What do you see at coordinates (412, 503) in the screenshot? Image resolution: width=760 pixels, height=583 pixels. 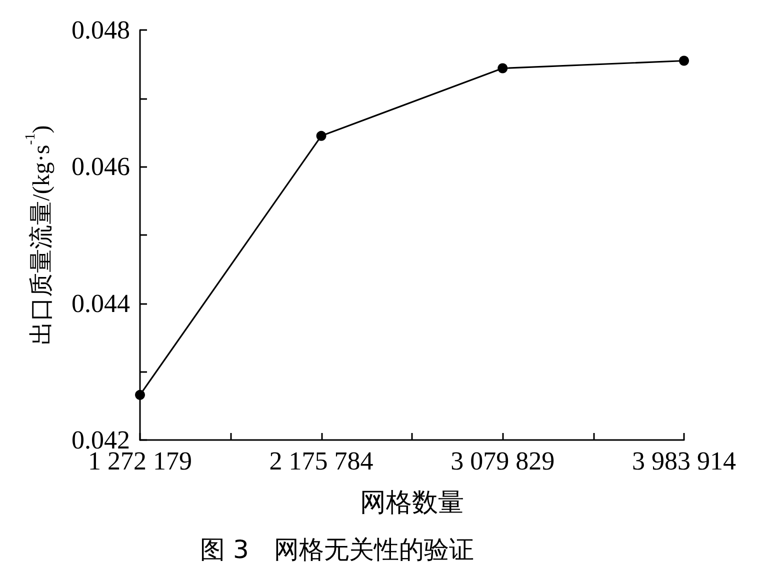 I see `x-axis-title: 网格数量` at bounding box center [412, 503].